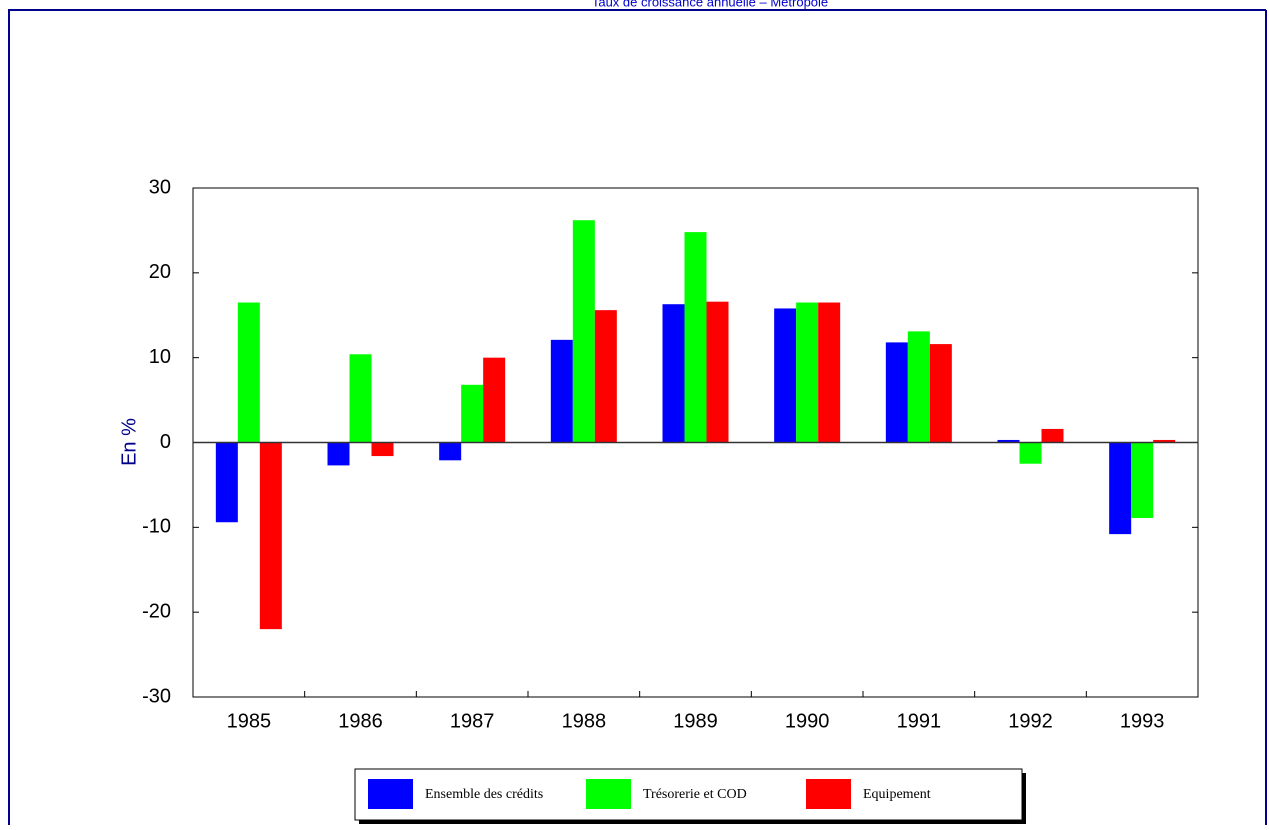 The height and width of the screenshot is (830, 1269). I want to click on y-axis-label: En %, so click(129, 442).